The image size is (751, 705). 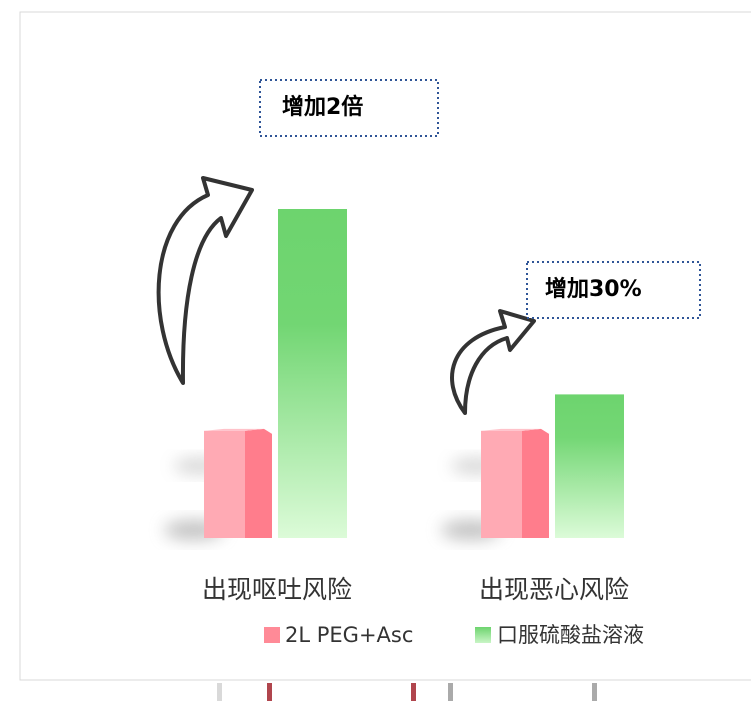 I want to click on annotation: 增加2倍, so click(x=322, y=107).